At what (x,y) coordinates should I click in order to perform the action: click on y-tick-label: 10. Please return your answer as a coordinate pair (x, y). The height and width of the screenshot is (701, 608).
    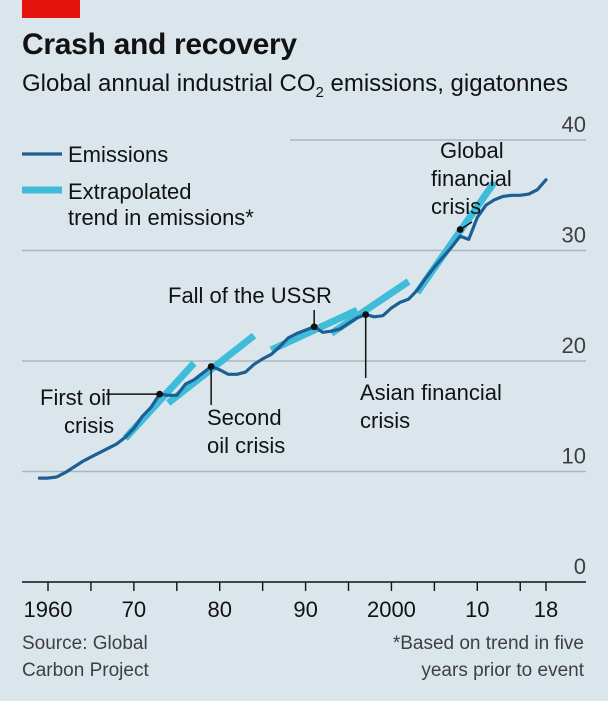
    Looking at the image, I should click on (574, 456).